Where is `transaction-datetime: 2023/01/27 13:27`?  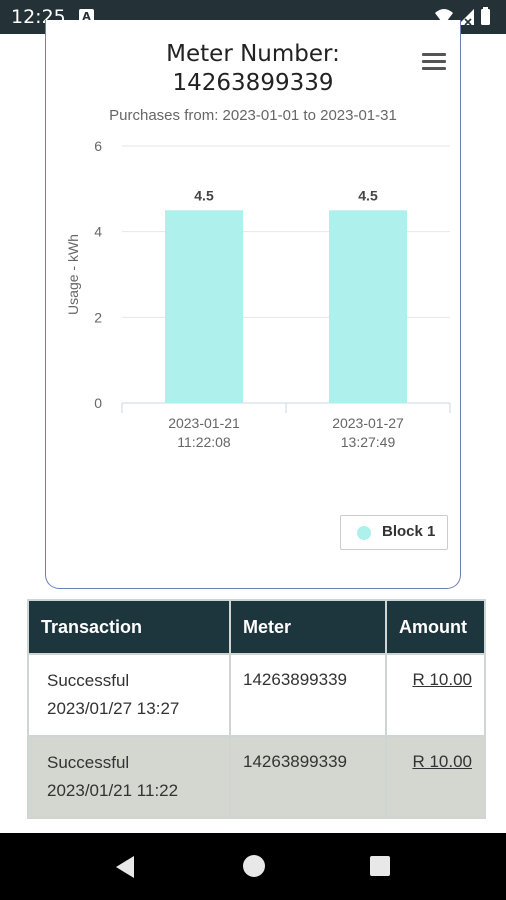 transaction-datetime: 2023/01/27 13:27 is located at coordinates (113, 708).